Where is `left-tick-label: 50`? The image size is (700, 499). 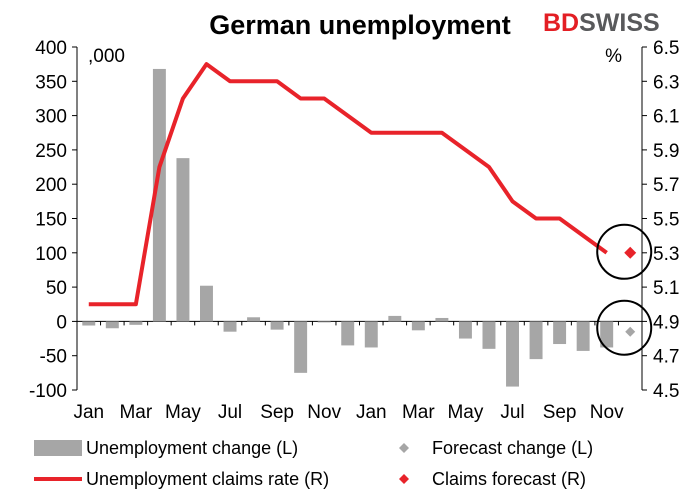 left-tick-label: 50 is located at coordinates (56, 288).